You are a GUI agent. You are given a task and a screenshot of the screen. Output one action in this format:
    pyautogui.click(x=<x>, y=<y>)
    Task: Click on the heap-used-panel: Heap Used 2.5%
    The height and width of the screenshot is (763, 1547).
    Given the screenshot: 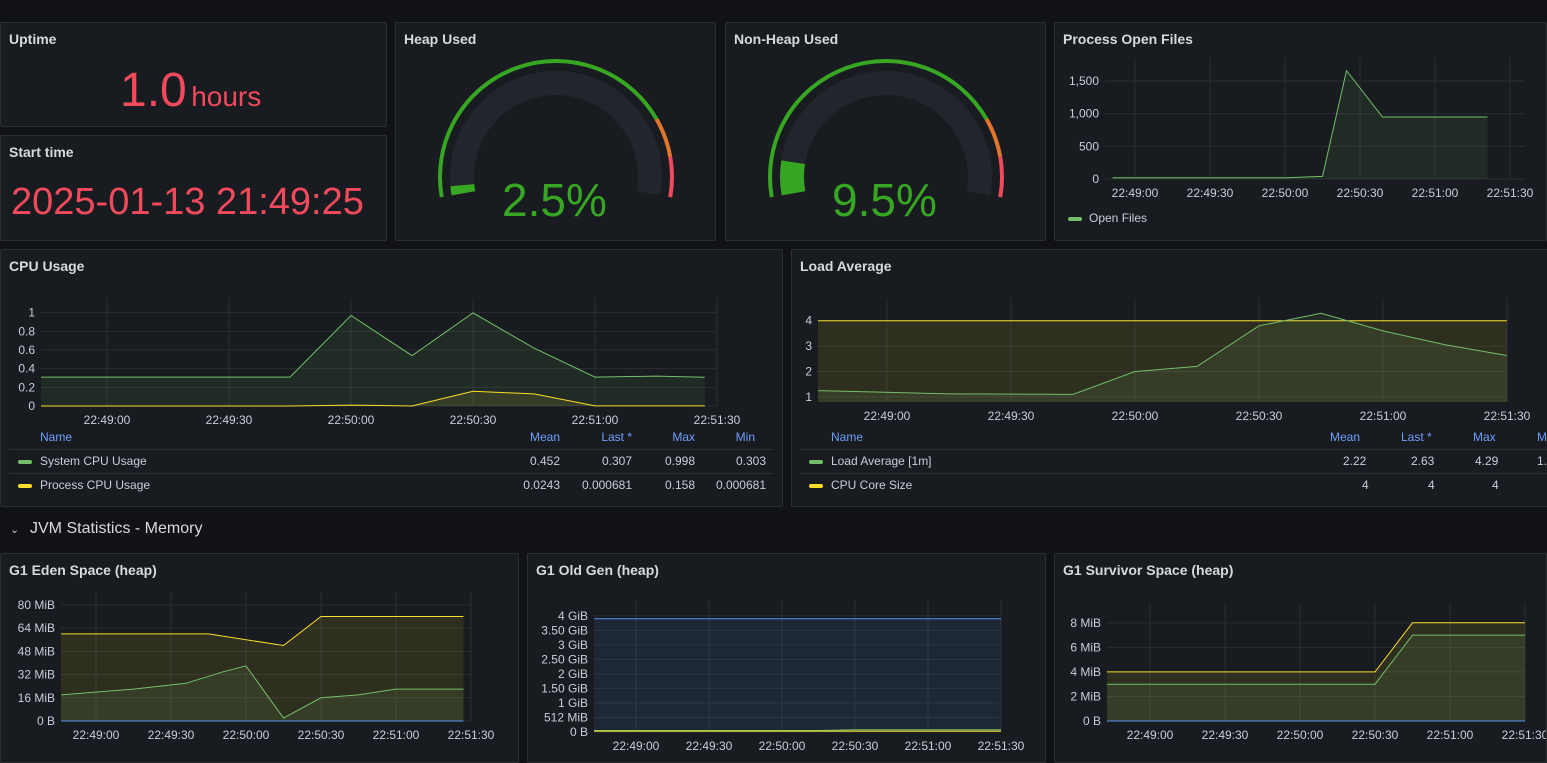 What is the action you would take?
    pyautogui.click(x=555, y=131)
    